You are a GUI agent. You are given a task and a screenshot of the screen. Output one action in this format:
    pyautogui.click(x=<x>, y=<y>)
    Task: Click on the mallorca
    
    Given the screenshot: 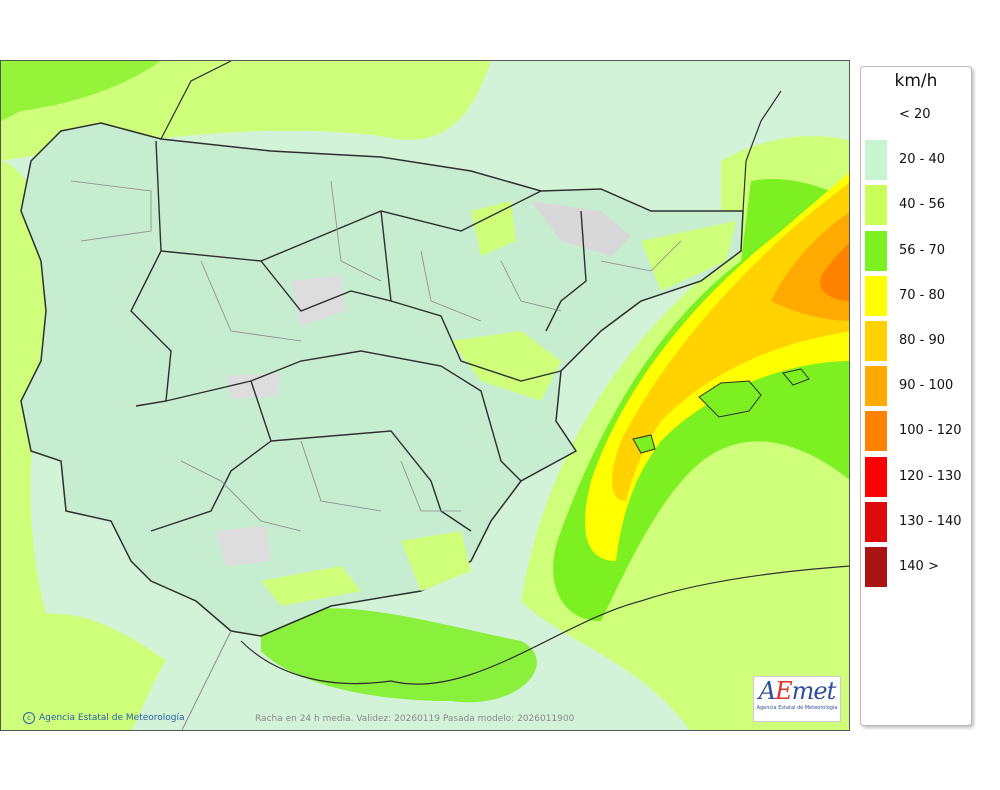 What is the action you would take?
    pyautogui.click(x=730, y=399)
    